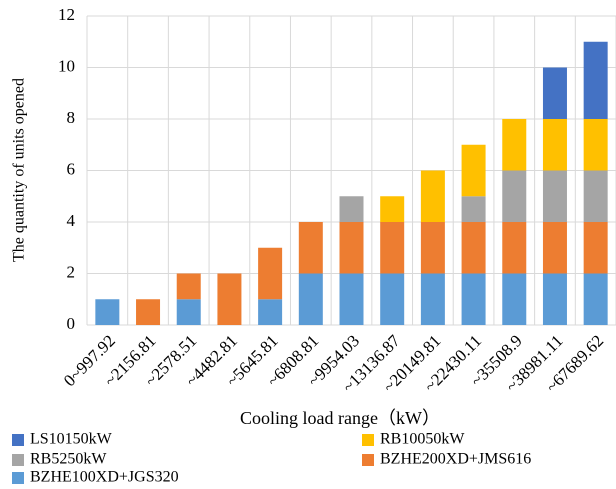  What do you see at coordinates (340, 418) in the screenshot?
I see `x-axis-label: Cooling load range（kW）` at bounding box center [340, 418].